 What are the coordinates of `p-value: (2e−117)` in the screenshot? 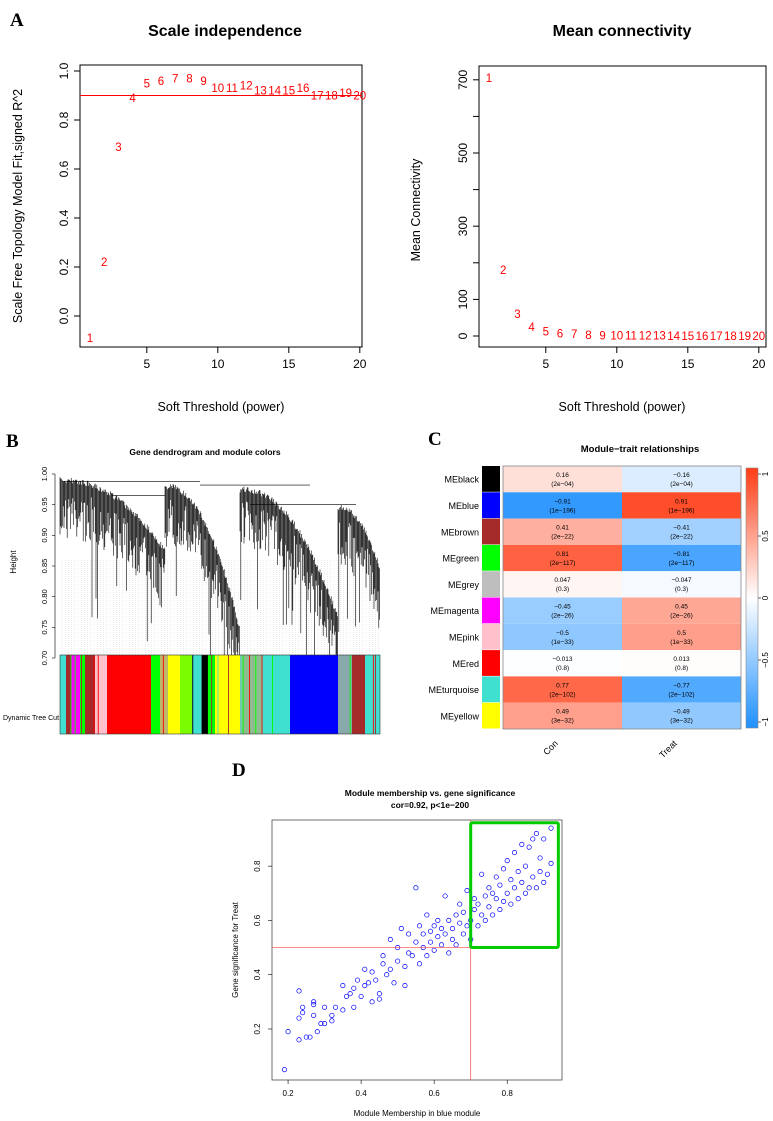 It's located at (563, 563).